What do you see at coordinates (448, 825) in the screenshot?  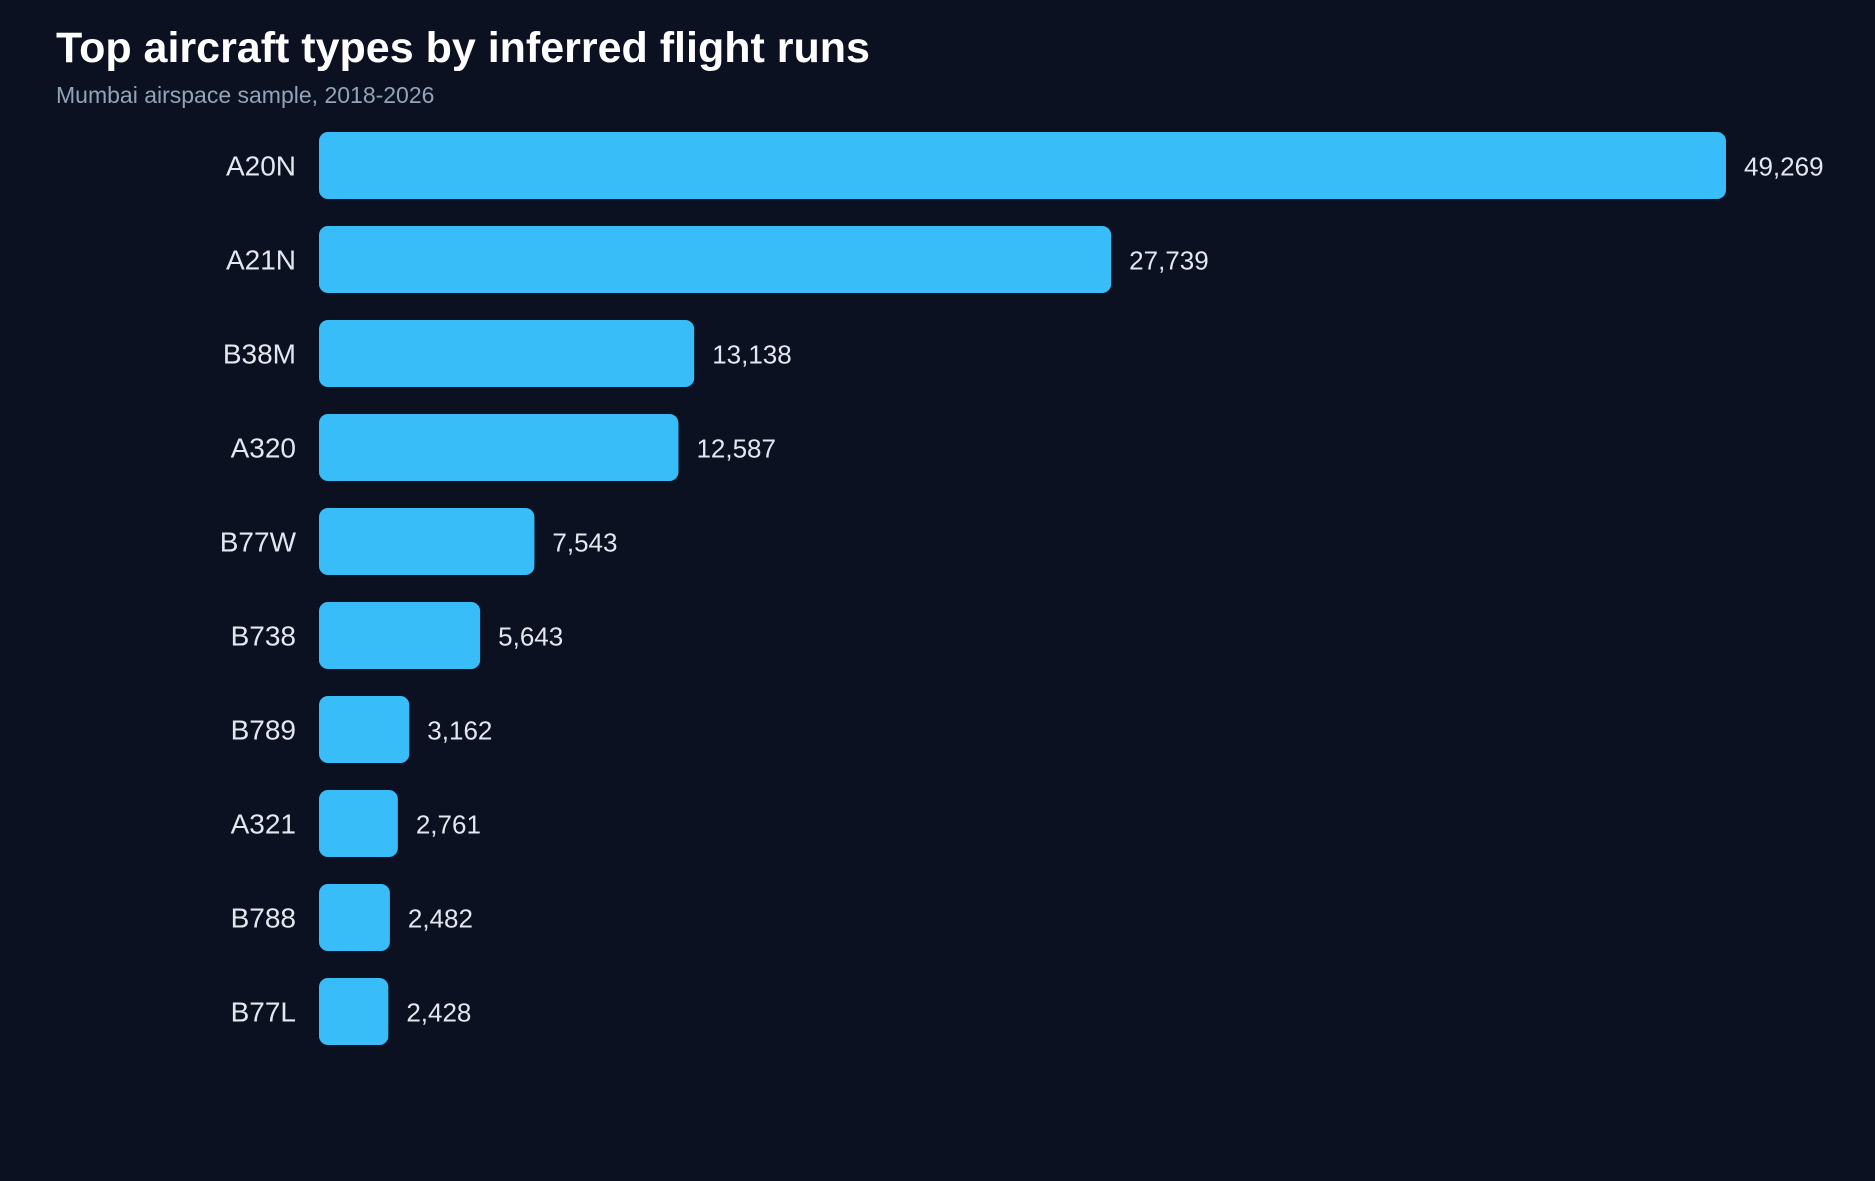 I see `value-label: 2,761` at bounding box center [448, 825].